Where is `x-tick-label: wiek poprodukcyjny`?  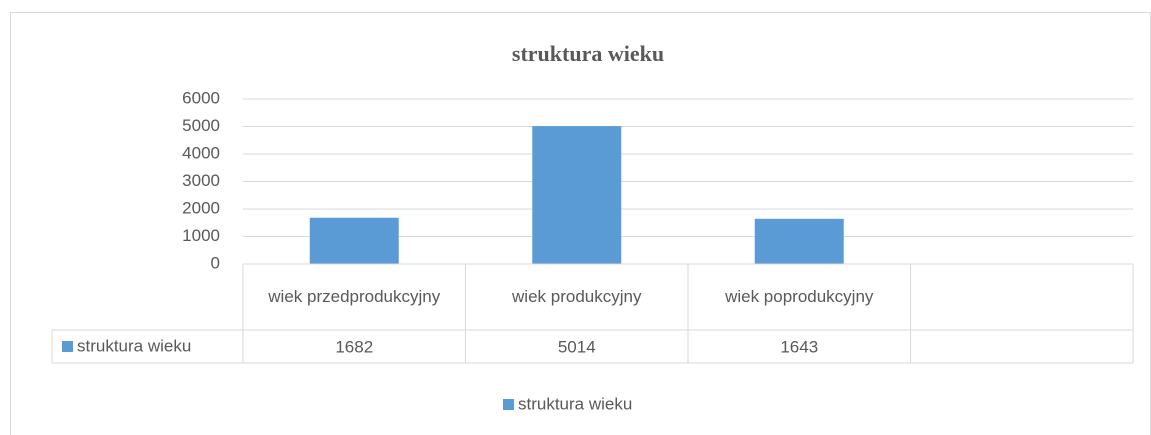
x-tick-label: wiek poprodukcyjny is located at coordinates (799, 296).